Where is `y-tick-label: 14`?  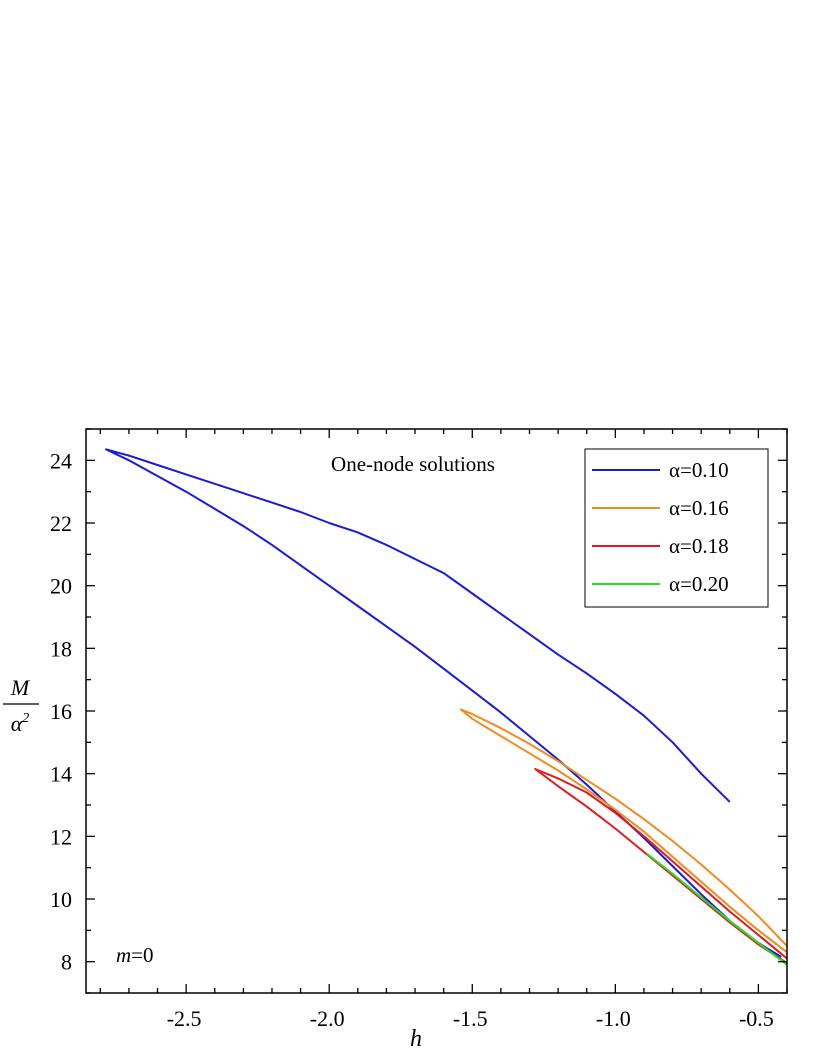 y-tick-label: 14 is located at coordinates (61, 774).